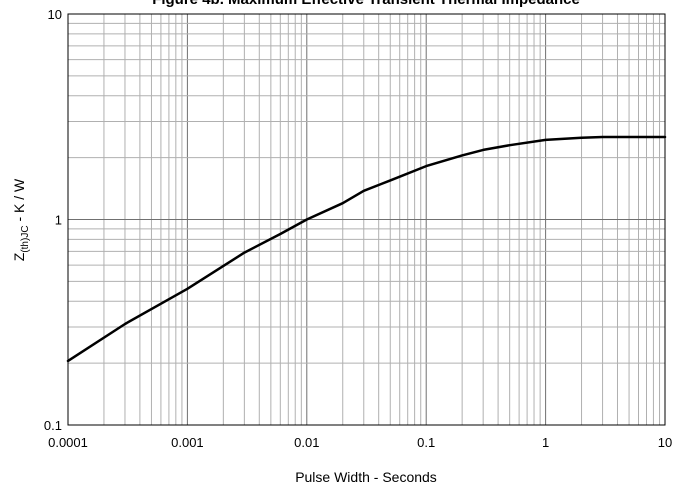 Image resolution: width=694 pixels, height=490 pixels. I want to click on y-axis-label-sub: (th)JC, so click(25, 238).